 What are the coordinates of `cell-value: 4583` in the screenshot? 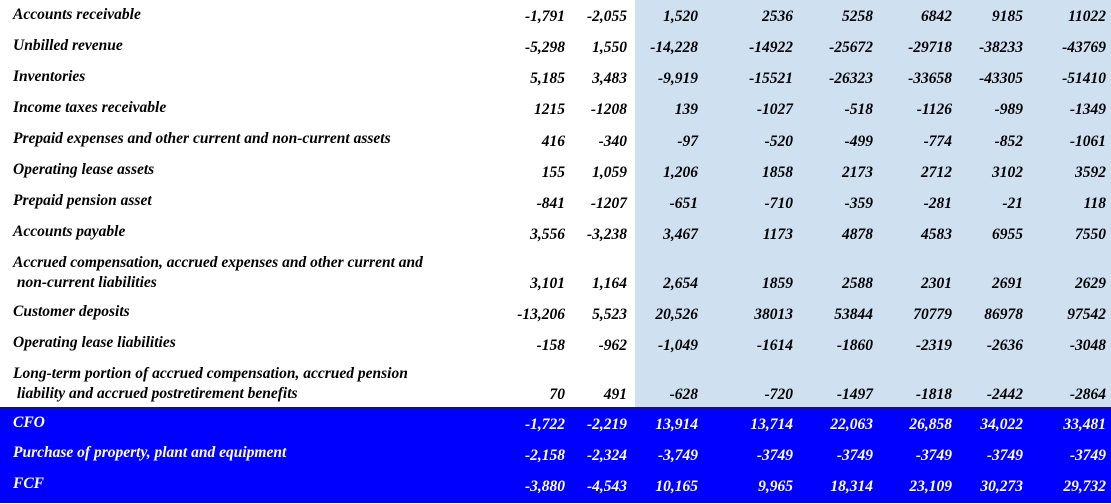 It's located at (936, 234).